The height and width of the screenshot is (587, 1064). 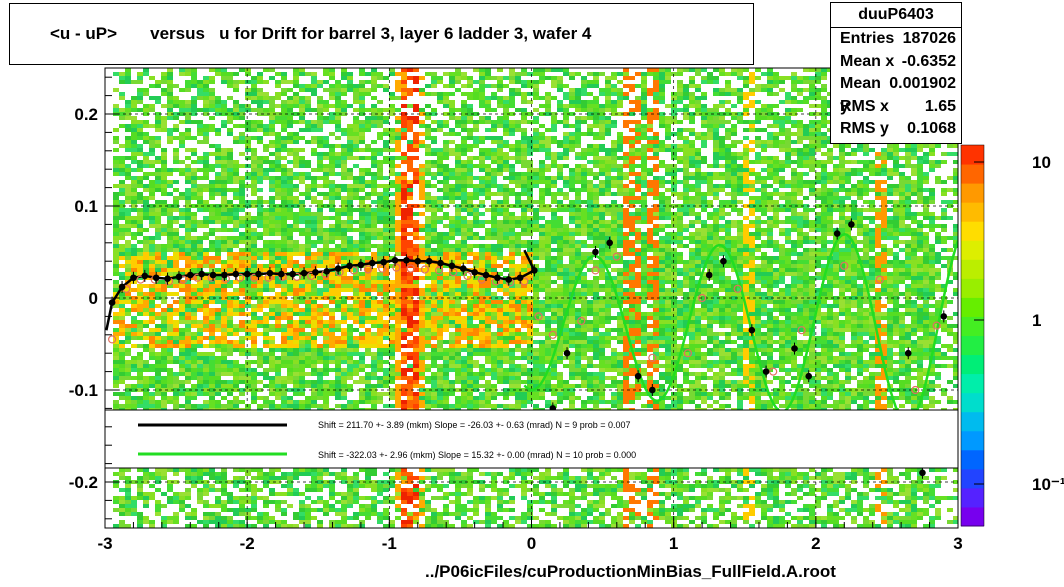 What do you see at coordinates (896, 39) in the screenshot?
I see `stats-row-entries: Entries 187026` at bounding box center [896, 39].